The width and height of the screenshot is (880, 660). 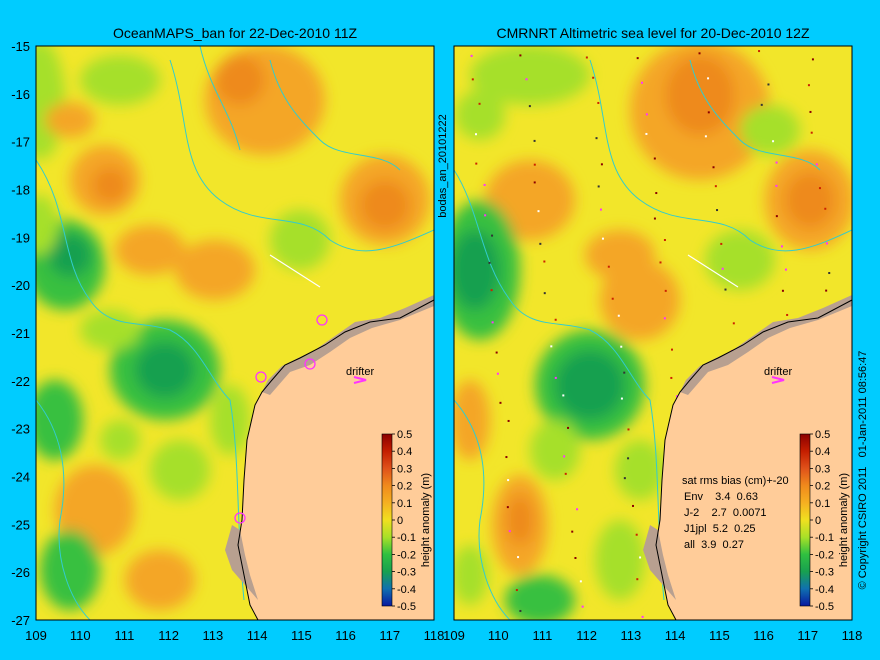 What do you see at coordinates (498, 635) in the screenshot?
I see `right-x-tick-1: 110` at bounding box center [498, 635].